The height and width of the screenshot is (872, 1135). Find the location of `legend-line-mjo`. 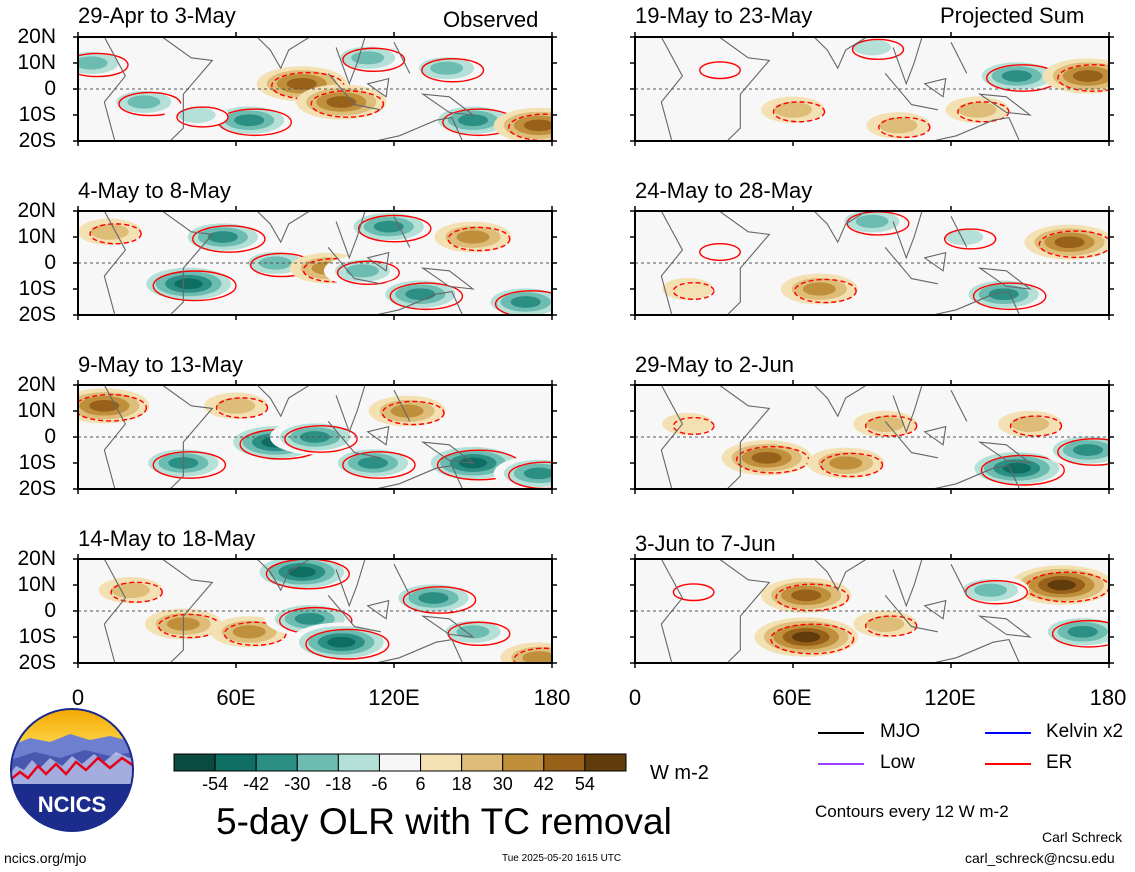

legend-line-mjo is located at coordinates (841, 733).